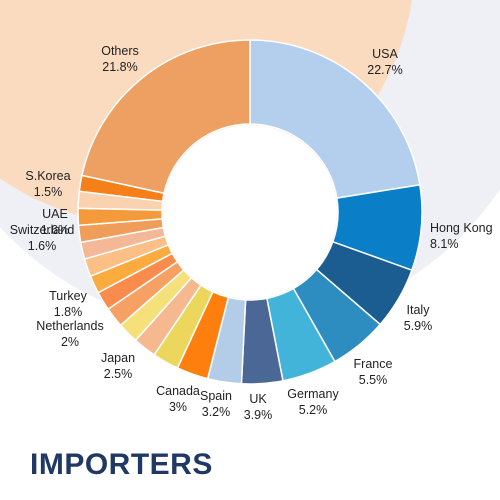 Image resolution: width=500 pixels, height=500 pixels. Describe the element at coordinates (121, 464) in the screenshot. I see `chart-title: IMPORTERS` at that location.